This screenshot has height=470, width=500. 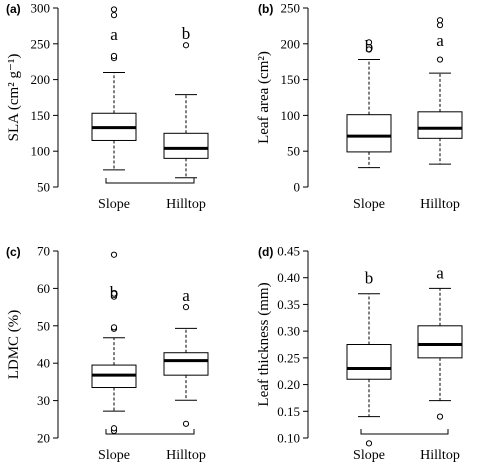 What do you see at coordinates (288, 251) in the screenshot?
I see `y-tick-label: 0.45` at bounding box center [288, 251].